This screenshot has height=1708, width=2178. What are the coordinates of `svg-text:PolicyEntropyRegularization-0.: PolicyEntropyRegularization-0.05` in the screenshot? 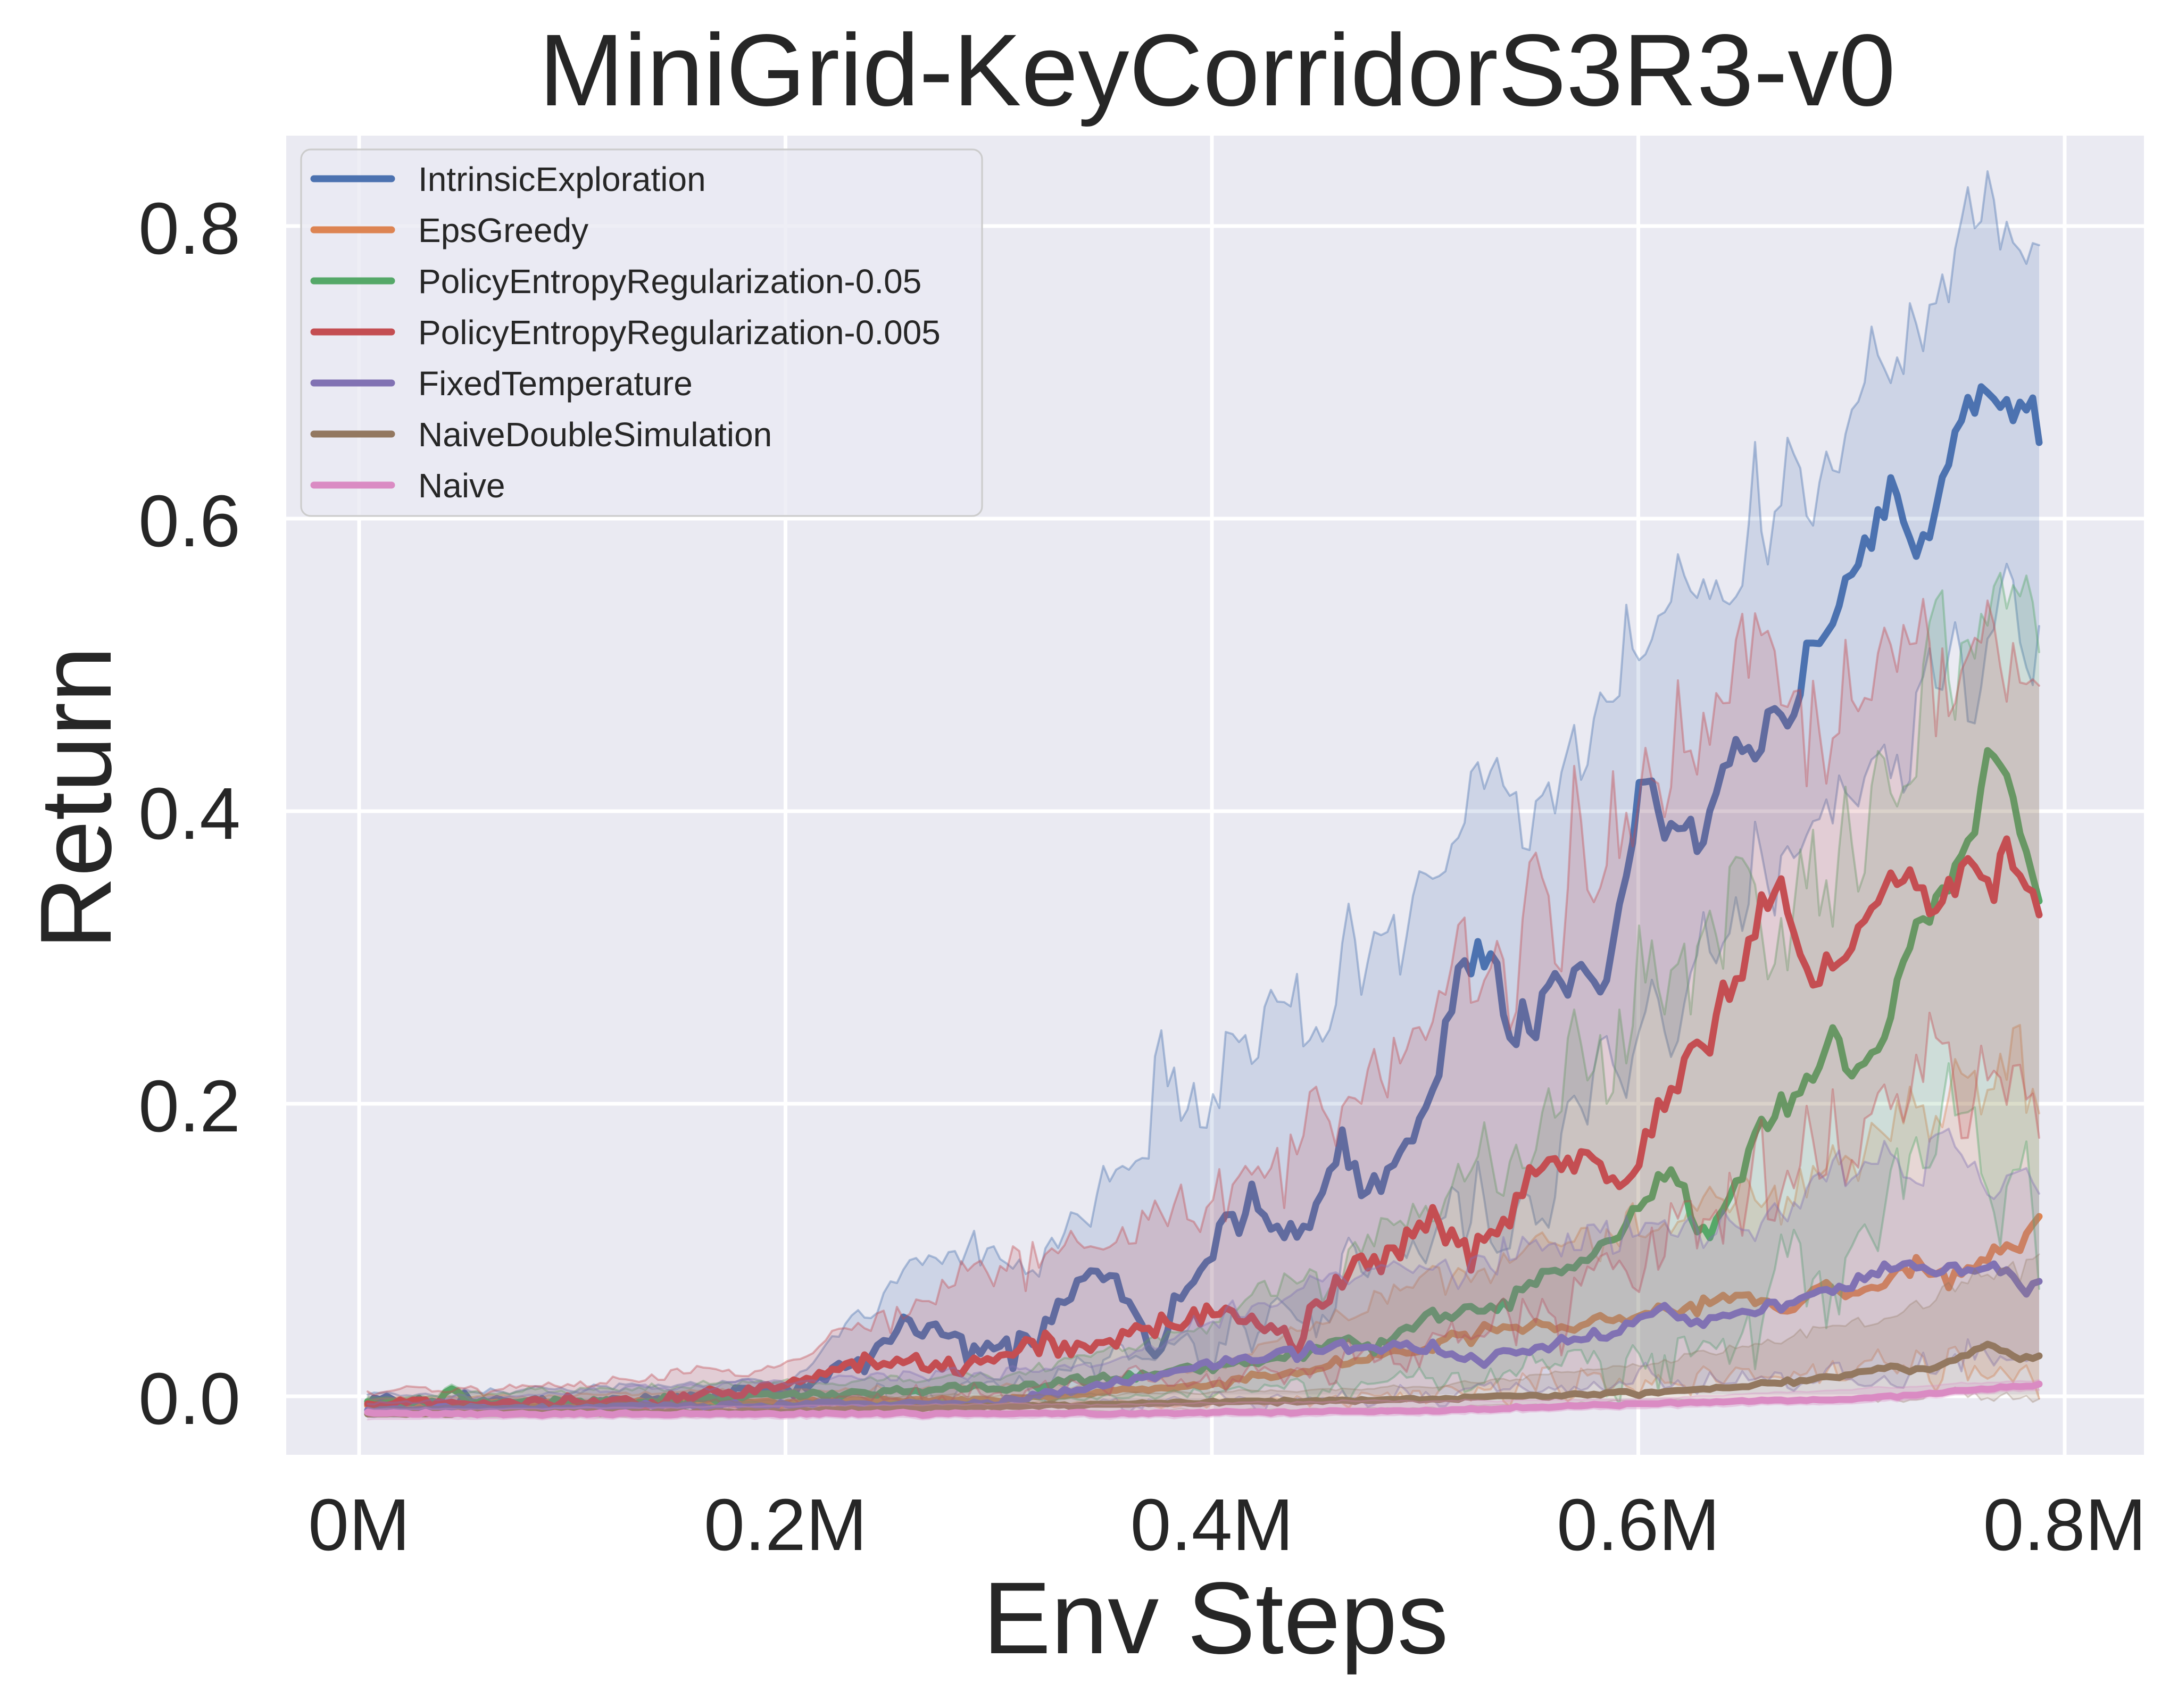 It's located at (669, 281).